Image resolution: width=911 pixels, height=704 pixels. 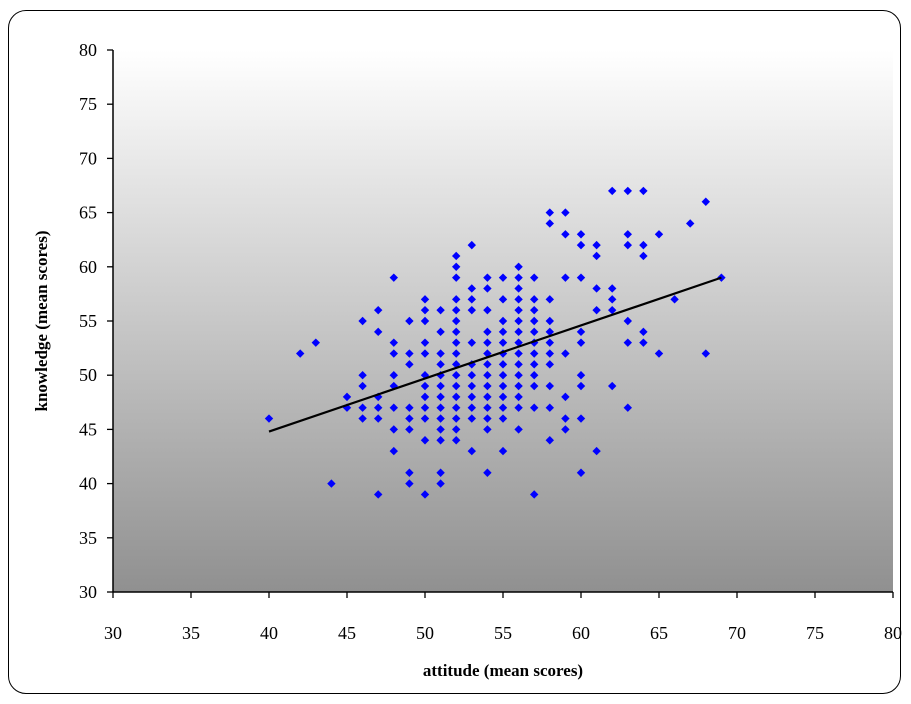 What do you see at coordinates (41, 321) in the screenshot?
I see `y-axis-title: knowledge (mean scores)` at bounding box center [41, 321].